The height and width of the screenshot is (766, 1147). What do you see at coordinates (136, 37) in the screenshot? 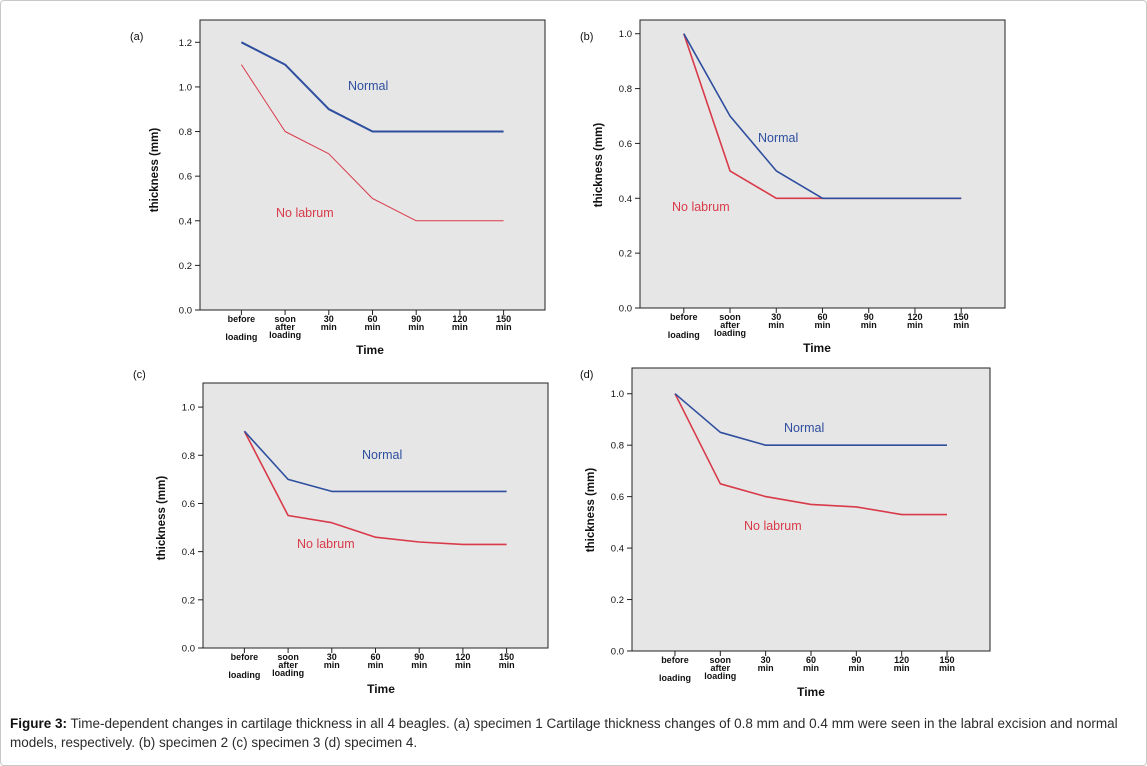
I see `panel-label: (a)` at bounding box center [136, 37].